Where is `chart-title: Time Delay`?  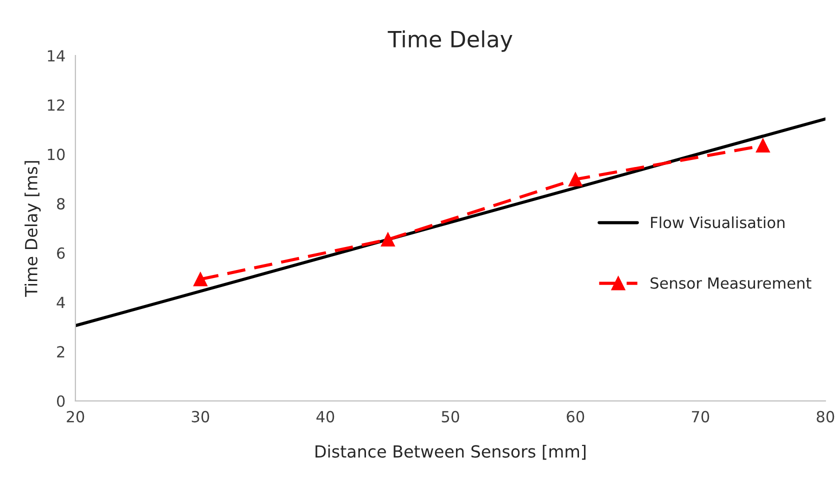
chart-title: Time Delay is located at coordinates (450, 41).